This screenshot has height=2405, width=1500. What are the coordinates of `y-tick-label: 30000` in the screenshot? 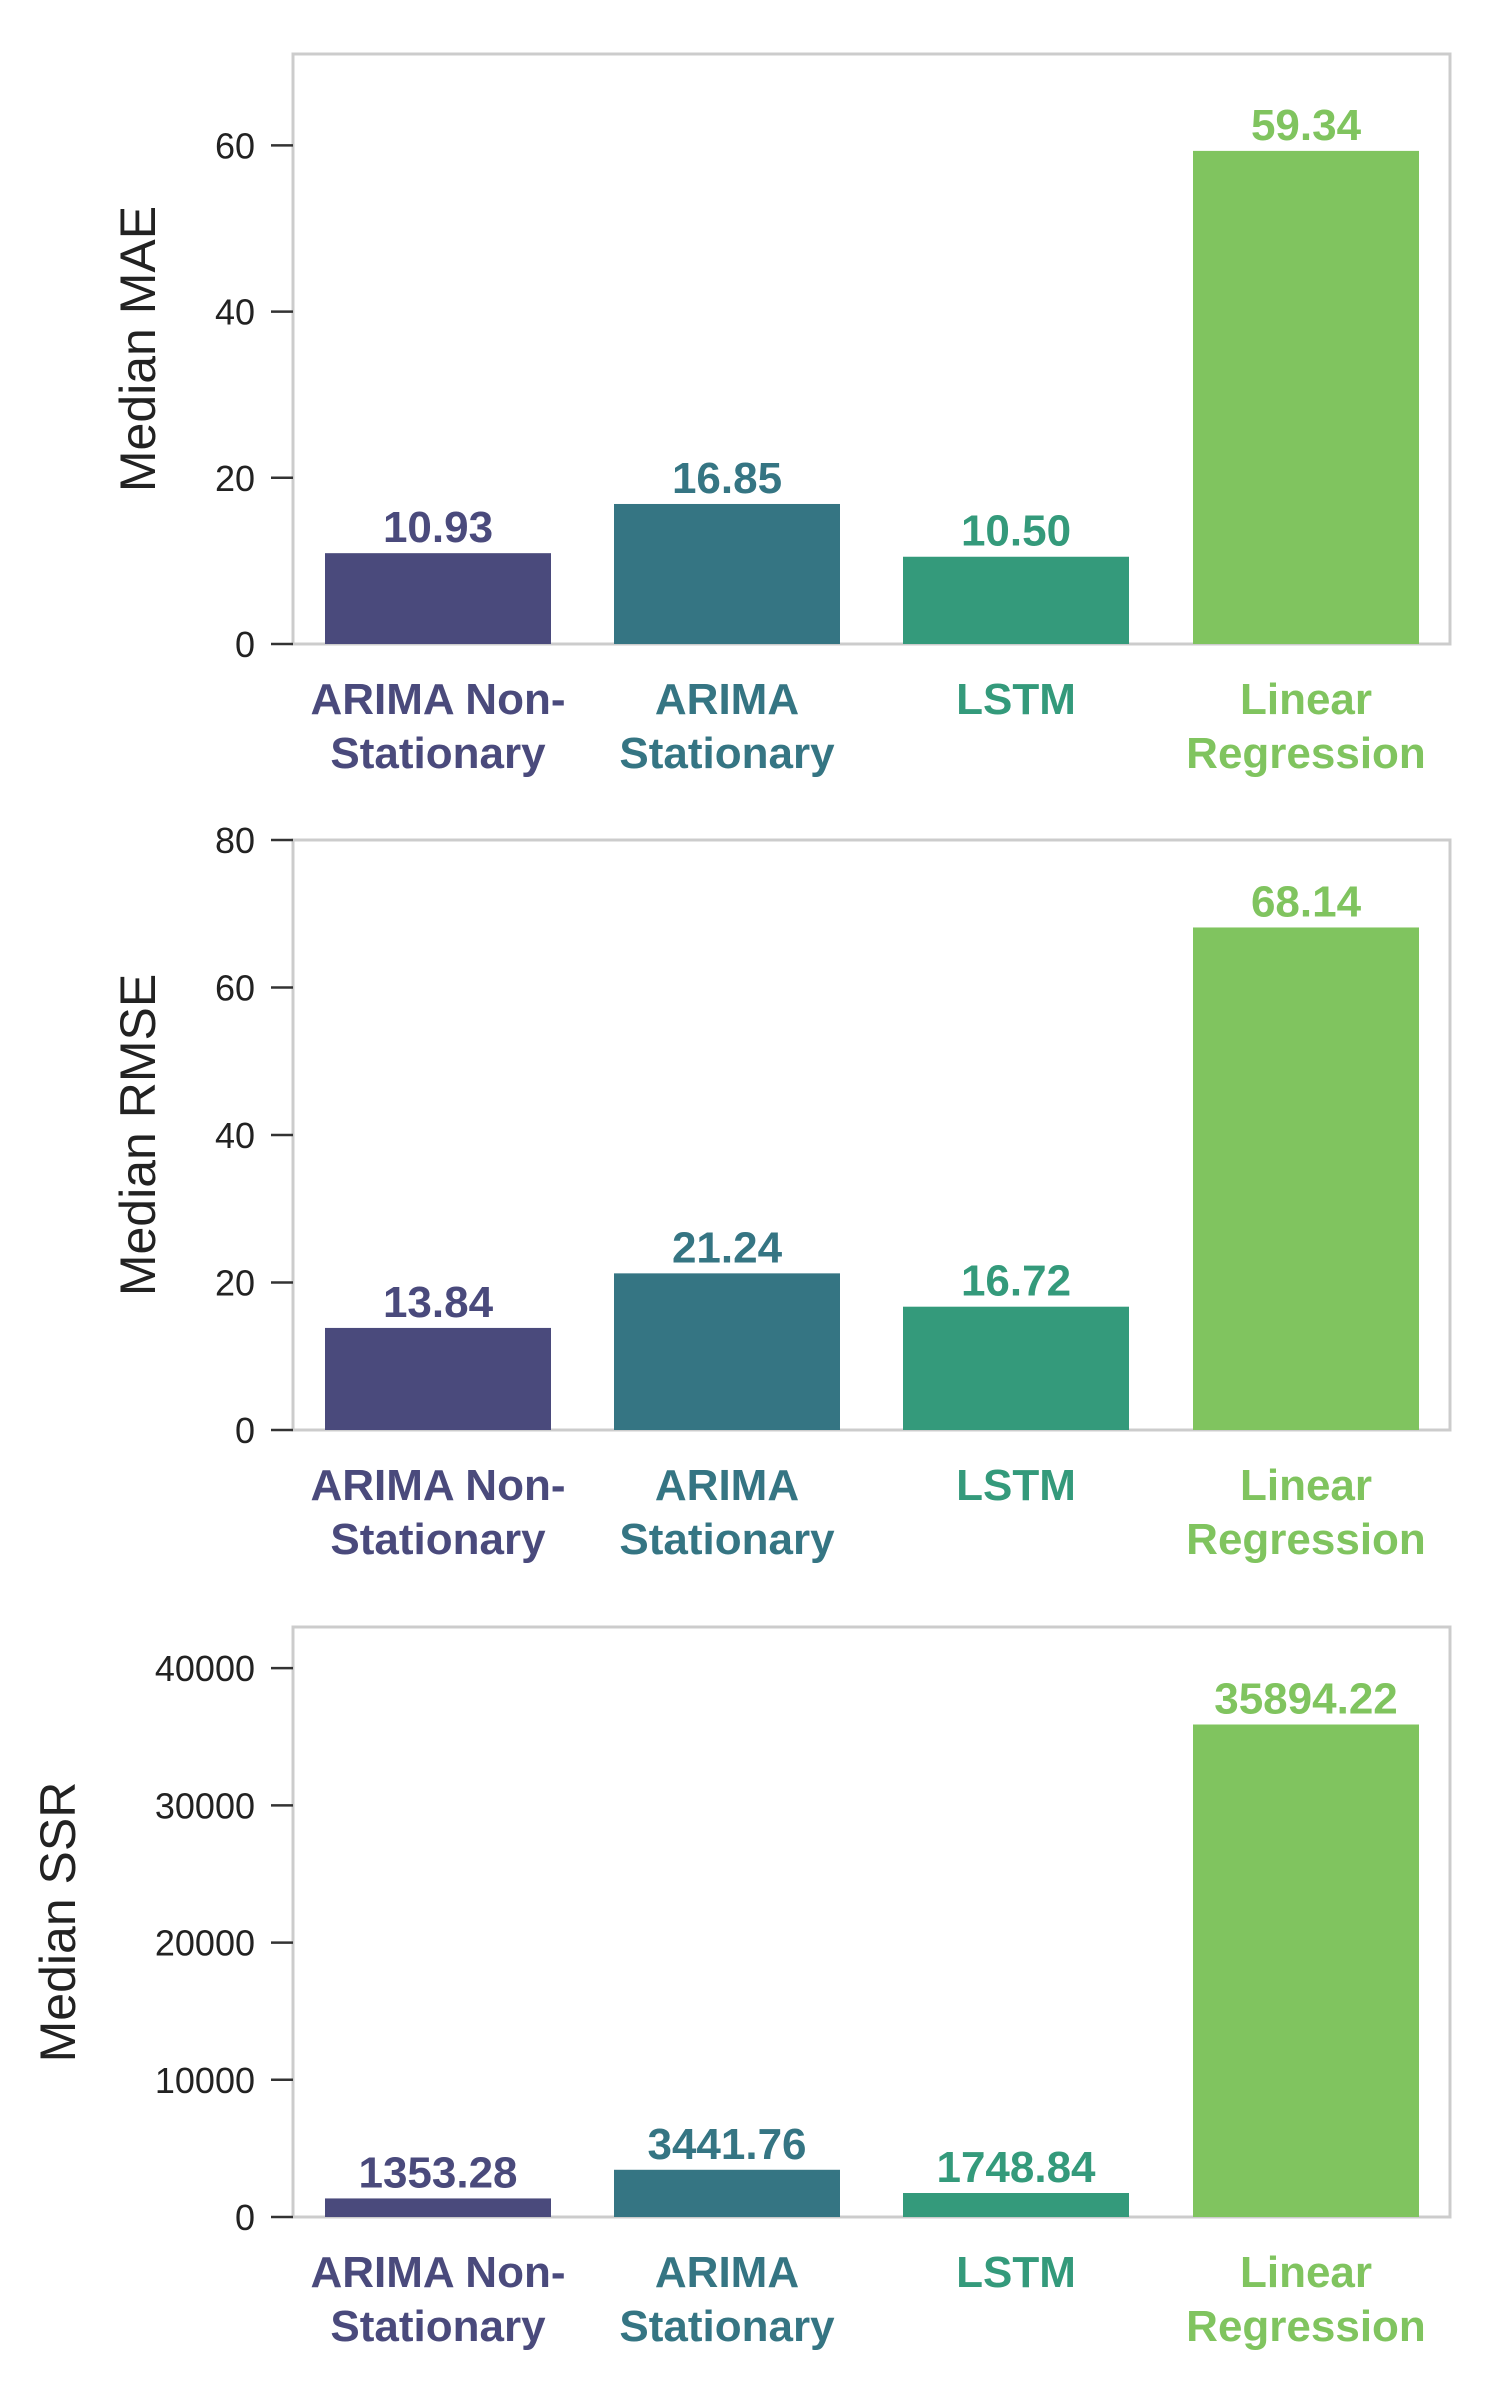 It's located at (205, 1805).